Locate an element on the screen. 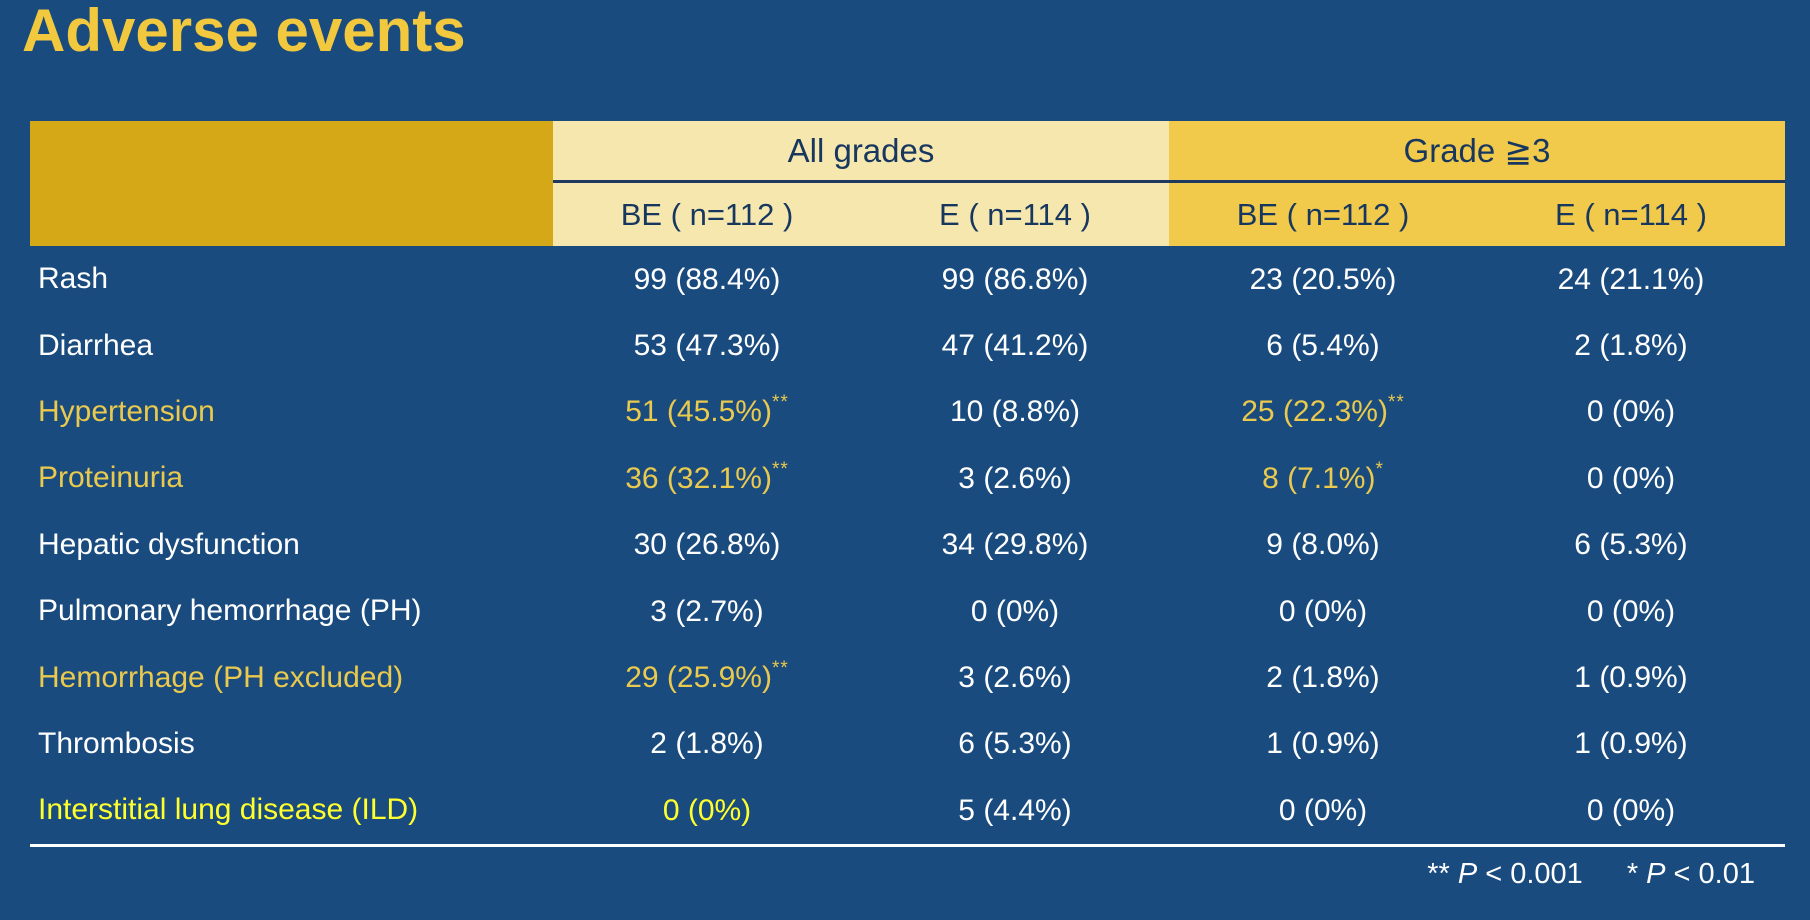 This screenshot has width=1810, height=920. page-title: Adverse events is located at coordinates (244, 32).